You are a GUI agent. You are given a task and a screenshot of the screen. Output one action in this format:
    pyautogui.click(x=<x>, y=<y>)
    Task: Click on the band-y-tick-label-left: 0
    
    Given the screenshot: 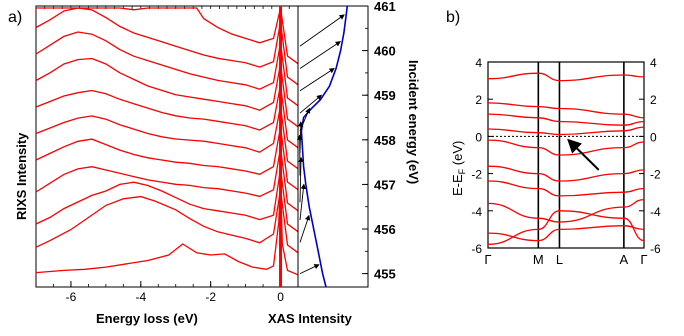 What is the action you would take?
    pyautogui.click(x=478, y=137)
    